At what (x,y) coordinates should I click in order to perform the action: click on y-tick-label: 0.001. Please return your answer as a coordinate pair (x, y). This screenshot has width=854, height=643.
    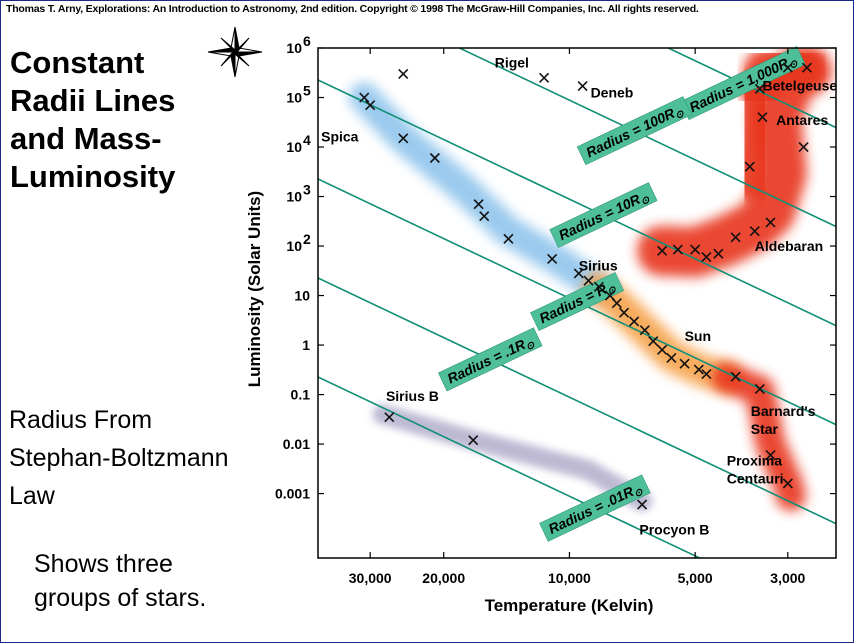
    Looking at the image, I should click on (292, 494).